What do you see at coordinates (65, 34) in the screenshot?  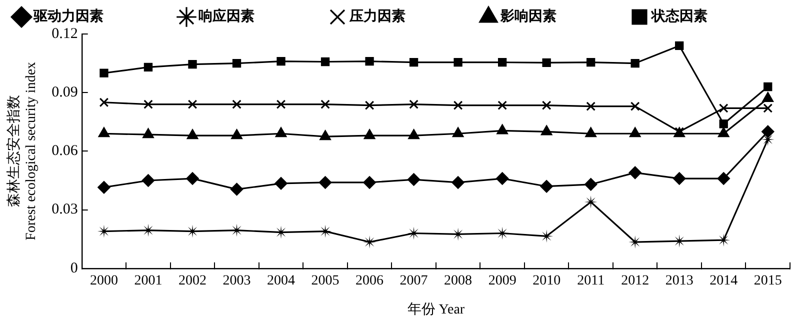 I see `y-tick-label: 0.12` at bounding box center [65, 34].